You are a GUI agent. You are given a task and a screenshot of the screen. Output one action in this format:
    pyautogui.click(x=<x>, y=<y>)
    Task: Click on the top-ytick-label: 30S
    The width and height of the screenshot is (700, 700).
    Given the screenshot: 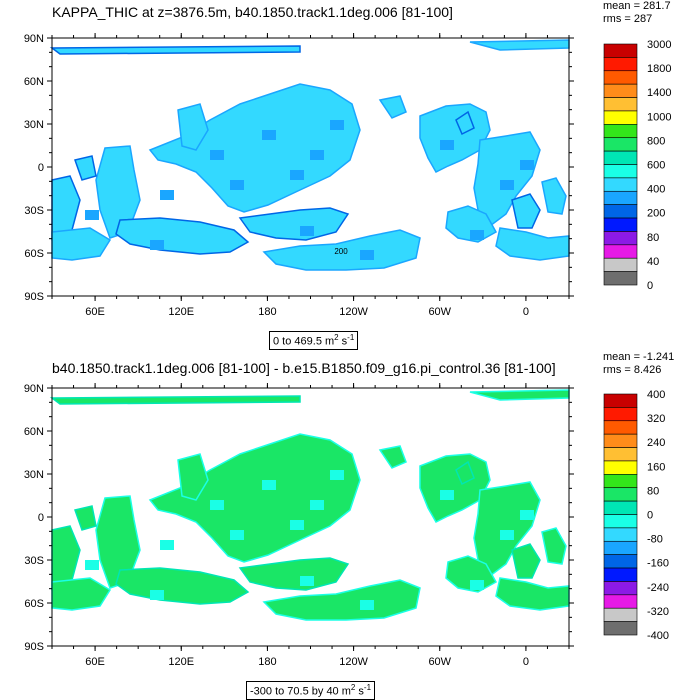 What is the action you would take?
    pyautogui.click(x=34, y=211)
    